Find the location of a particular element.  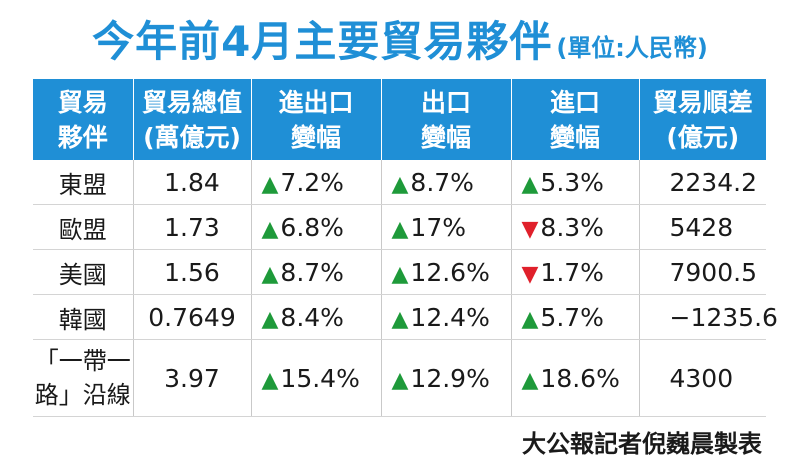

cell-total-change: ▲6.8% is located at coordinates (315, 227).